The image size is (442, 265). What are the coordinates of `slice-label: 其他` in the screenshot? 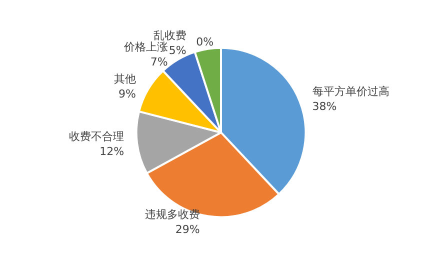 It's located at (125, 79).